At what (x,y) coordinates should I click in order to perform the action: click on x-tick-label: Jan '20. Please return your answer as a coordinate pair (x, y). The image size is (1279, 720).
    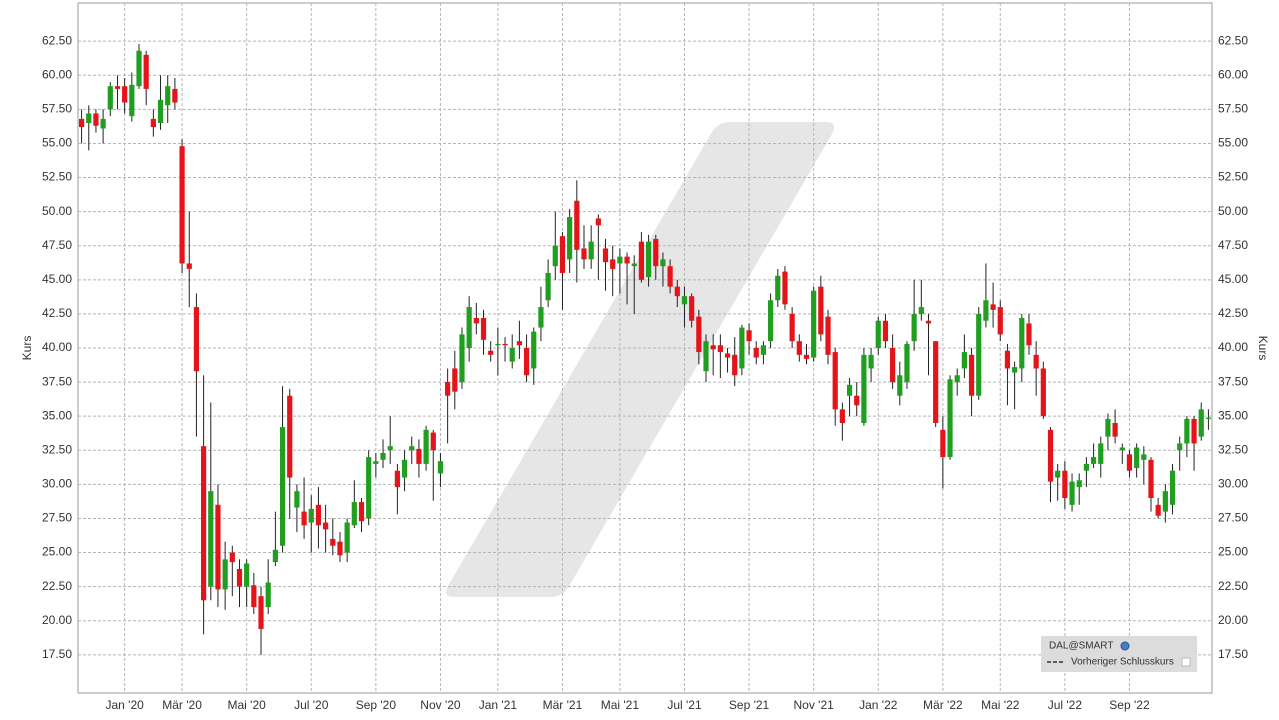
    Looking at the image, I should click on (124, 705).